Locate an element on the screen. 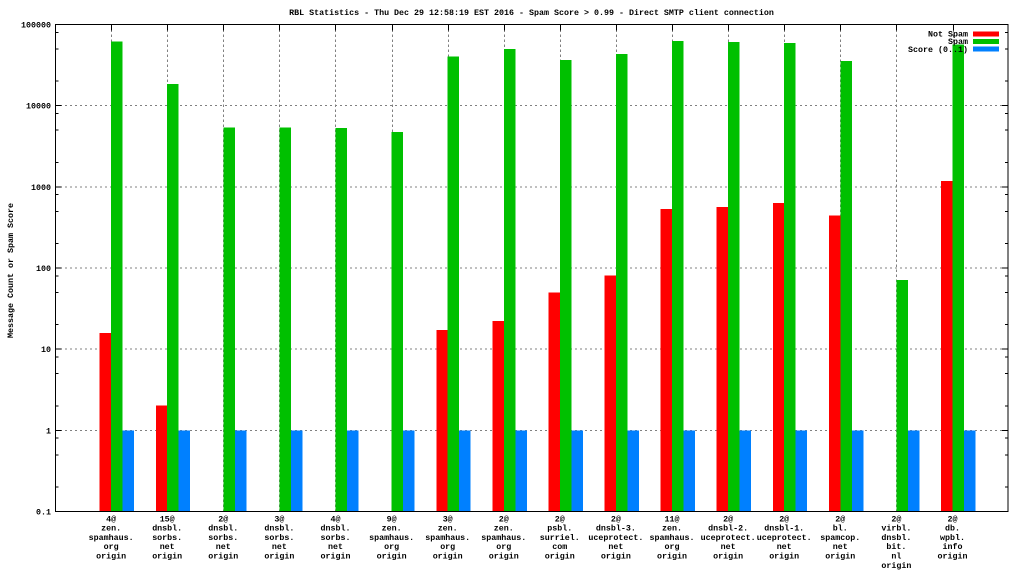 The height and width of the screenshot is (576, 1024). svg-text: 15@ is located at coordinates (167, 519).